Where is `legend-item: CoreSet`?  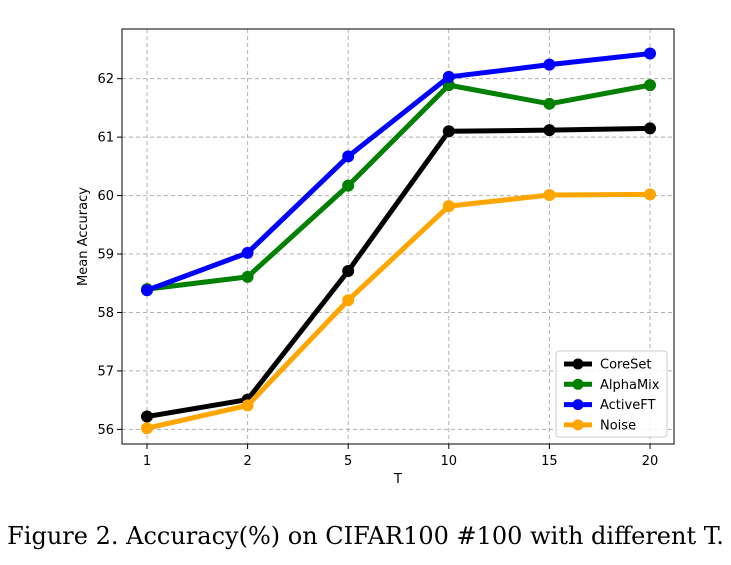 legend-item: CoreSet is located at coordinates (607, 365).